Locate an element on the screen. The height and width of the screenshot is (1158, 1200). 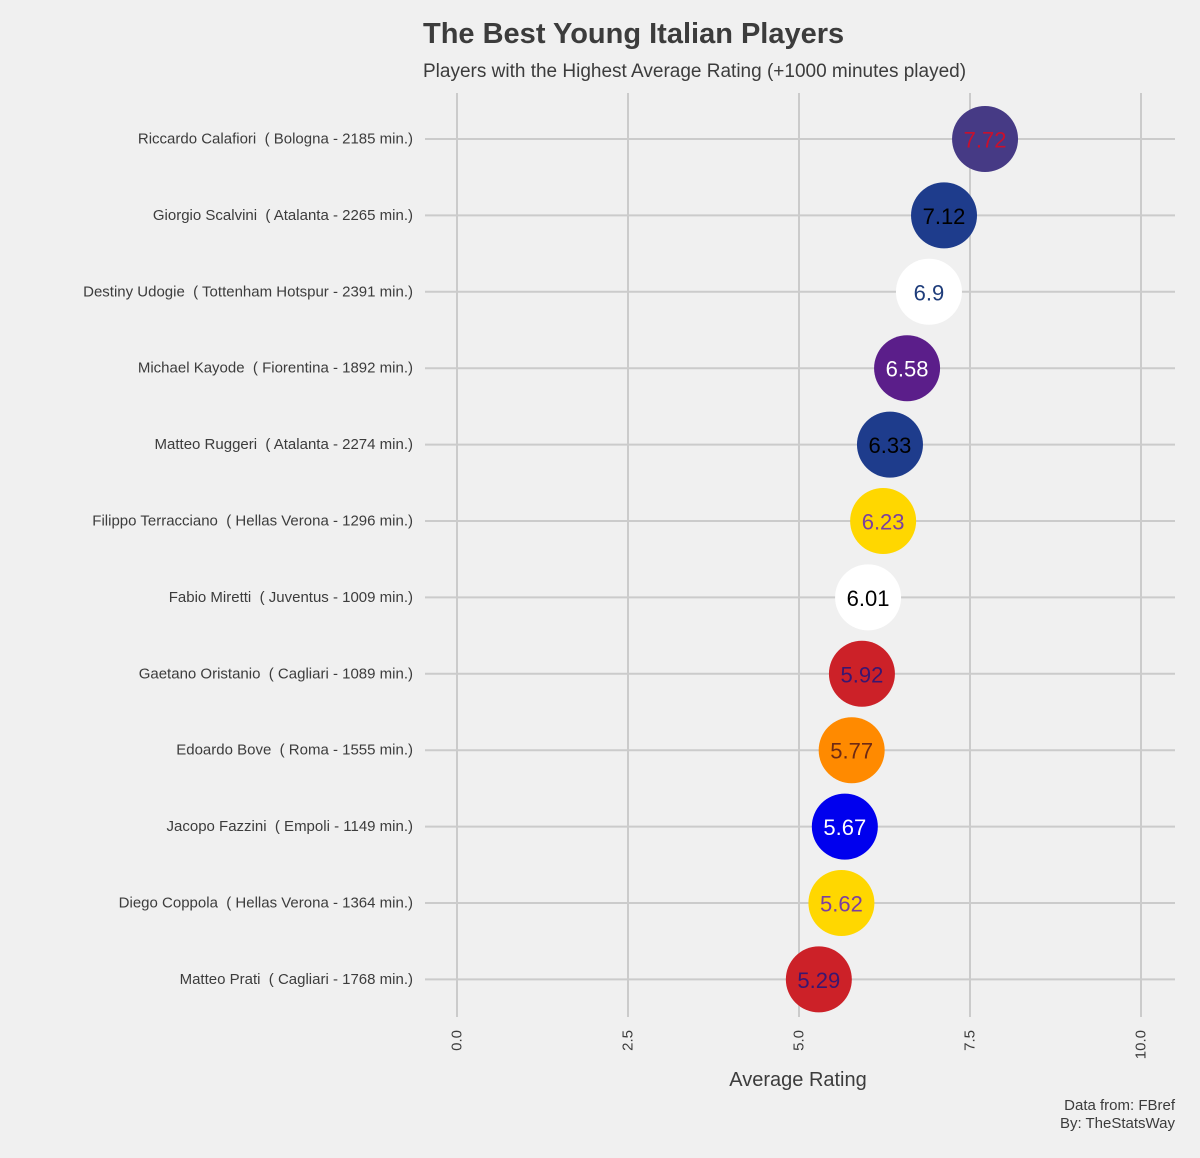
y-axis-label: Fabio Miretti ( Juventus - 1009 min.) is located at coordinates (291, 597).